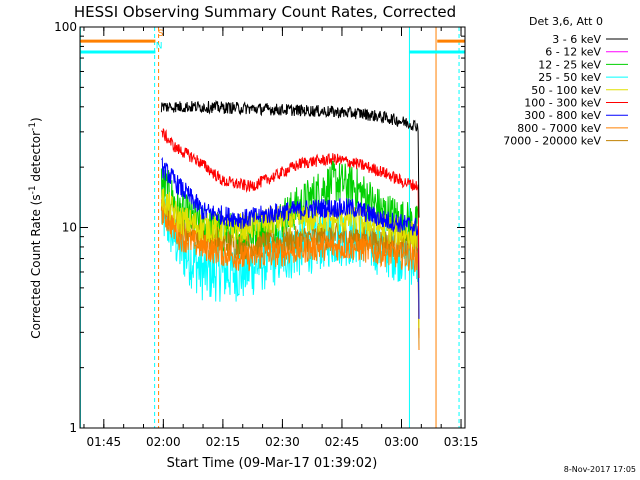 Image resolution: width=640 pixels, height=480 pixels. Describe the element at coordinates (576, 39) in the screenshot. I see `legend-label: 3 - 6 keV` at that location.